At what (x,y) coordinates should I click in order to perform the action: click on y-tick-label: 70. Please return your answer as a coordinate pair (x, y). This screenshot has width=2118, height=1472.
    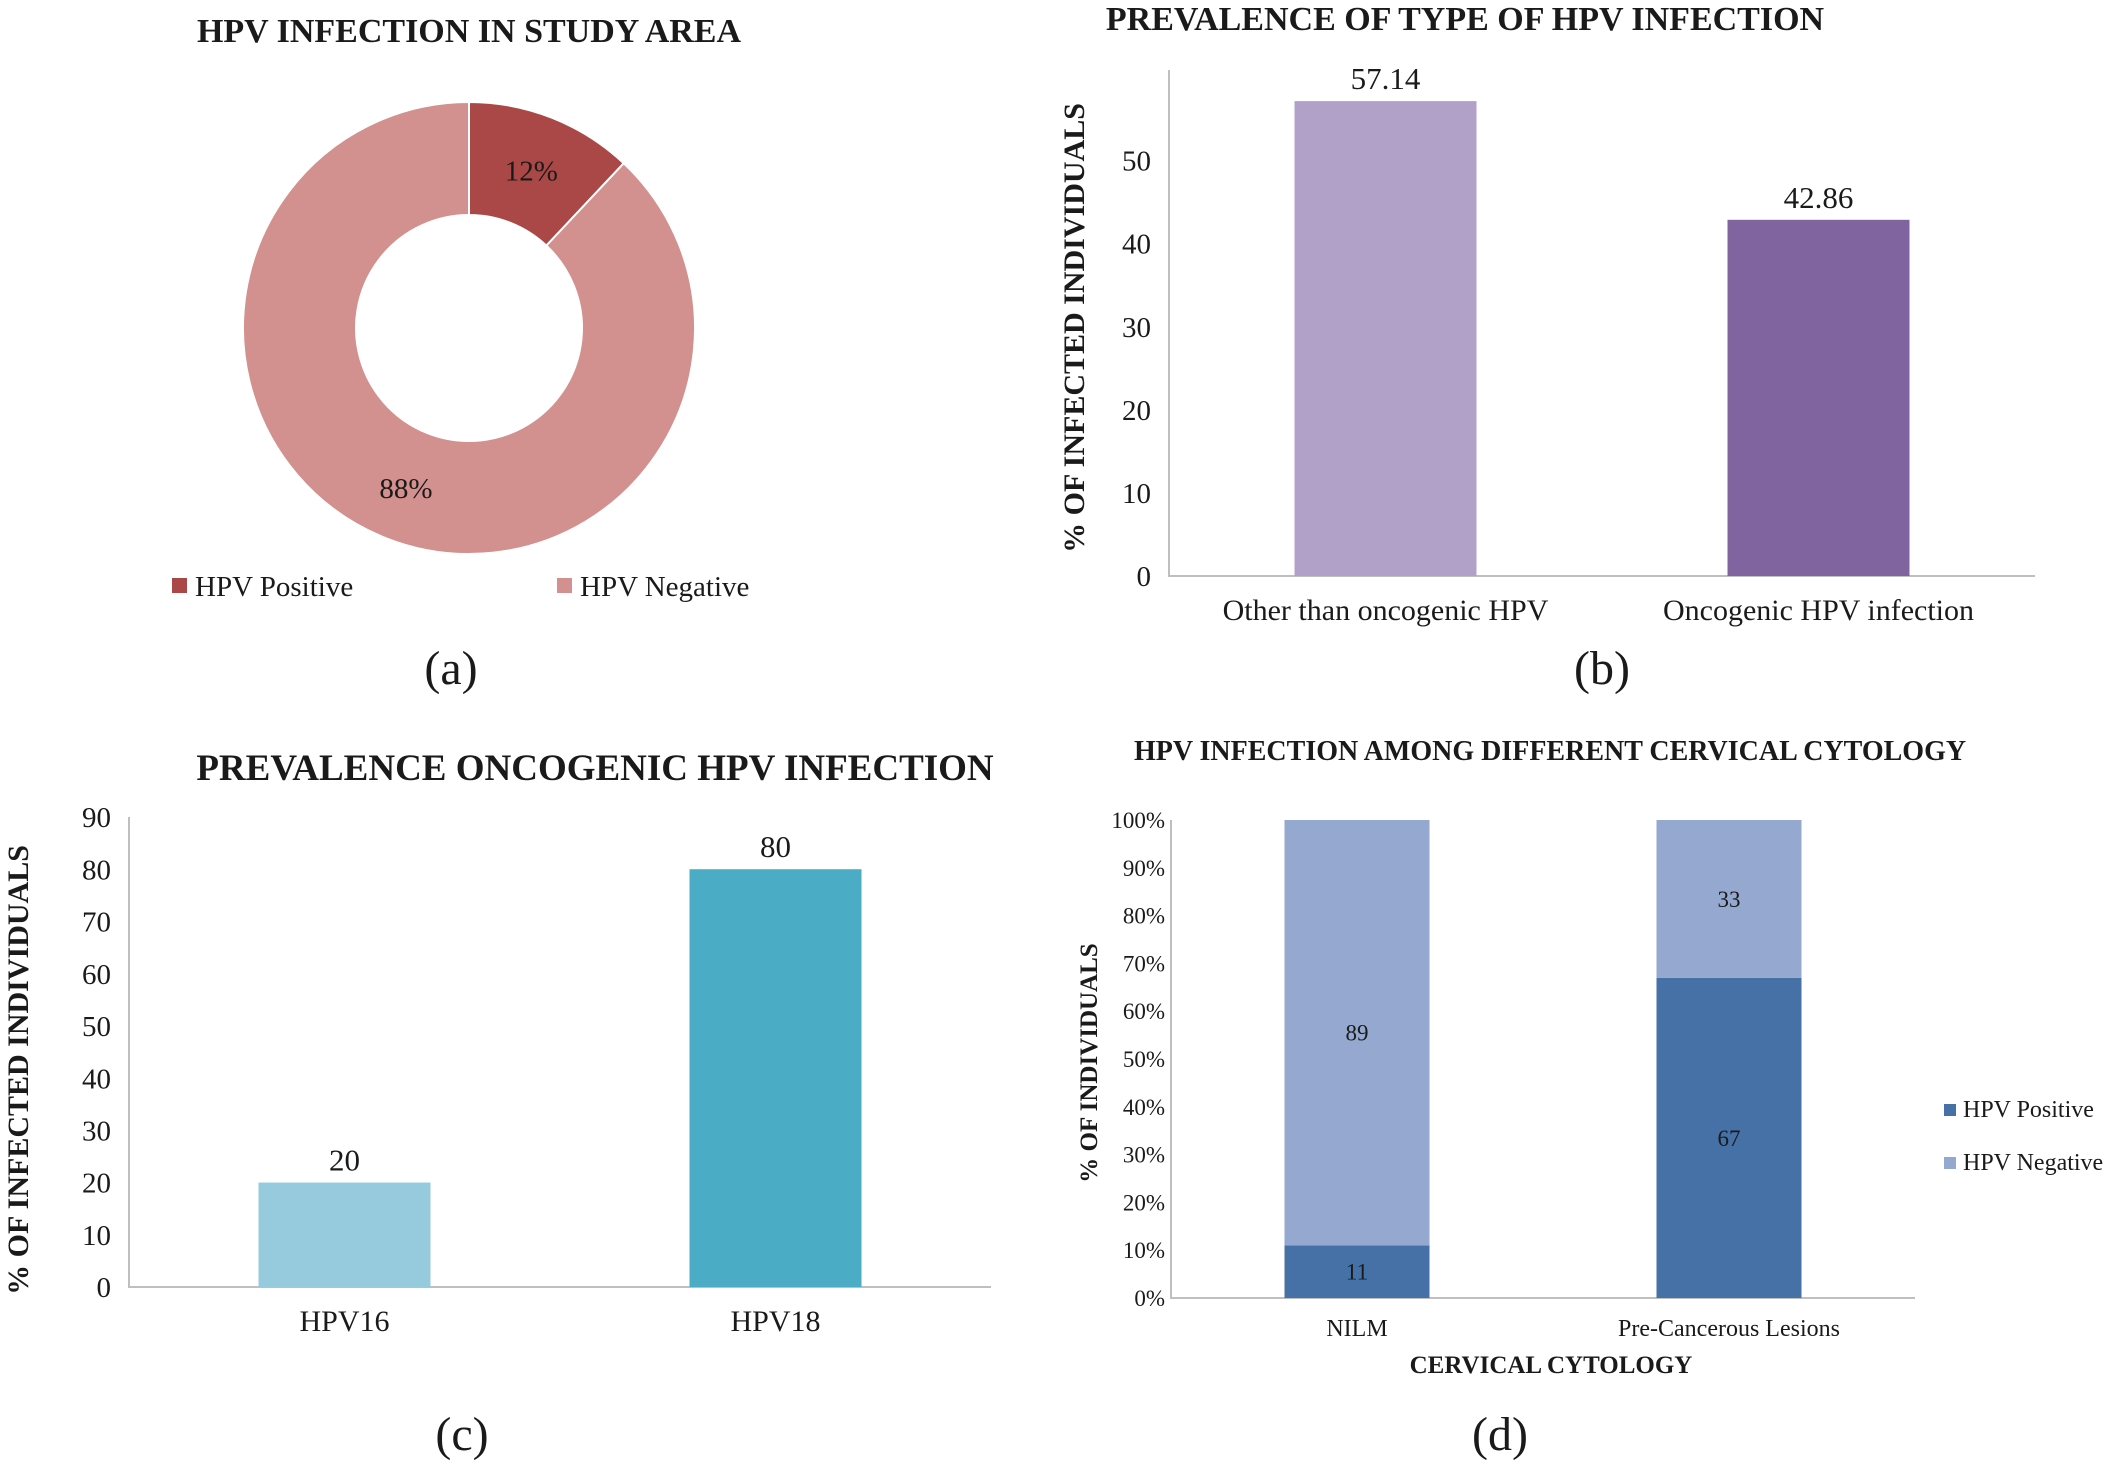
    Looking at the image, I should click on (96, 923).